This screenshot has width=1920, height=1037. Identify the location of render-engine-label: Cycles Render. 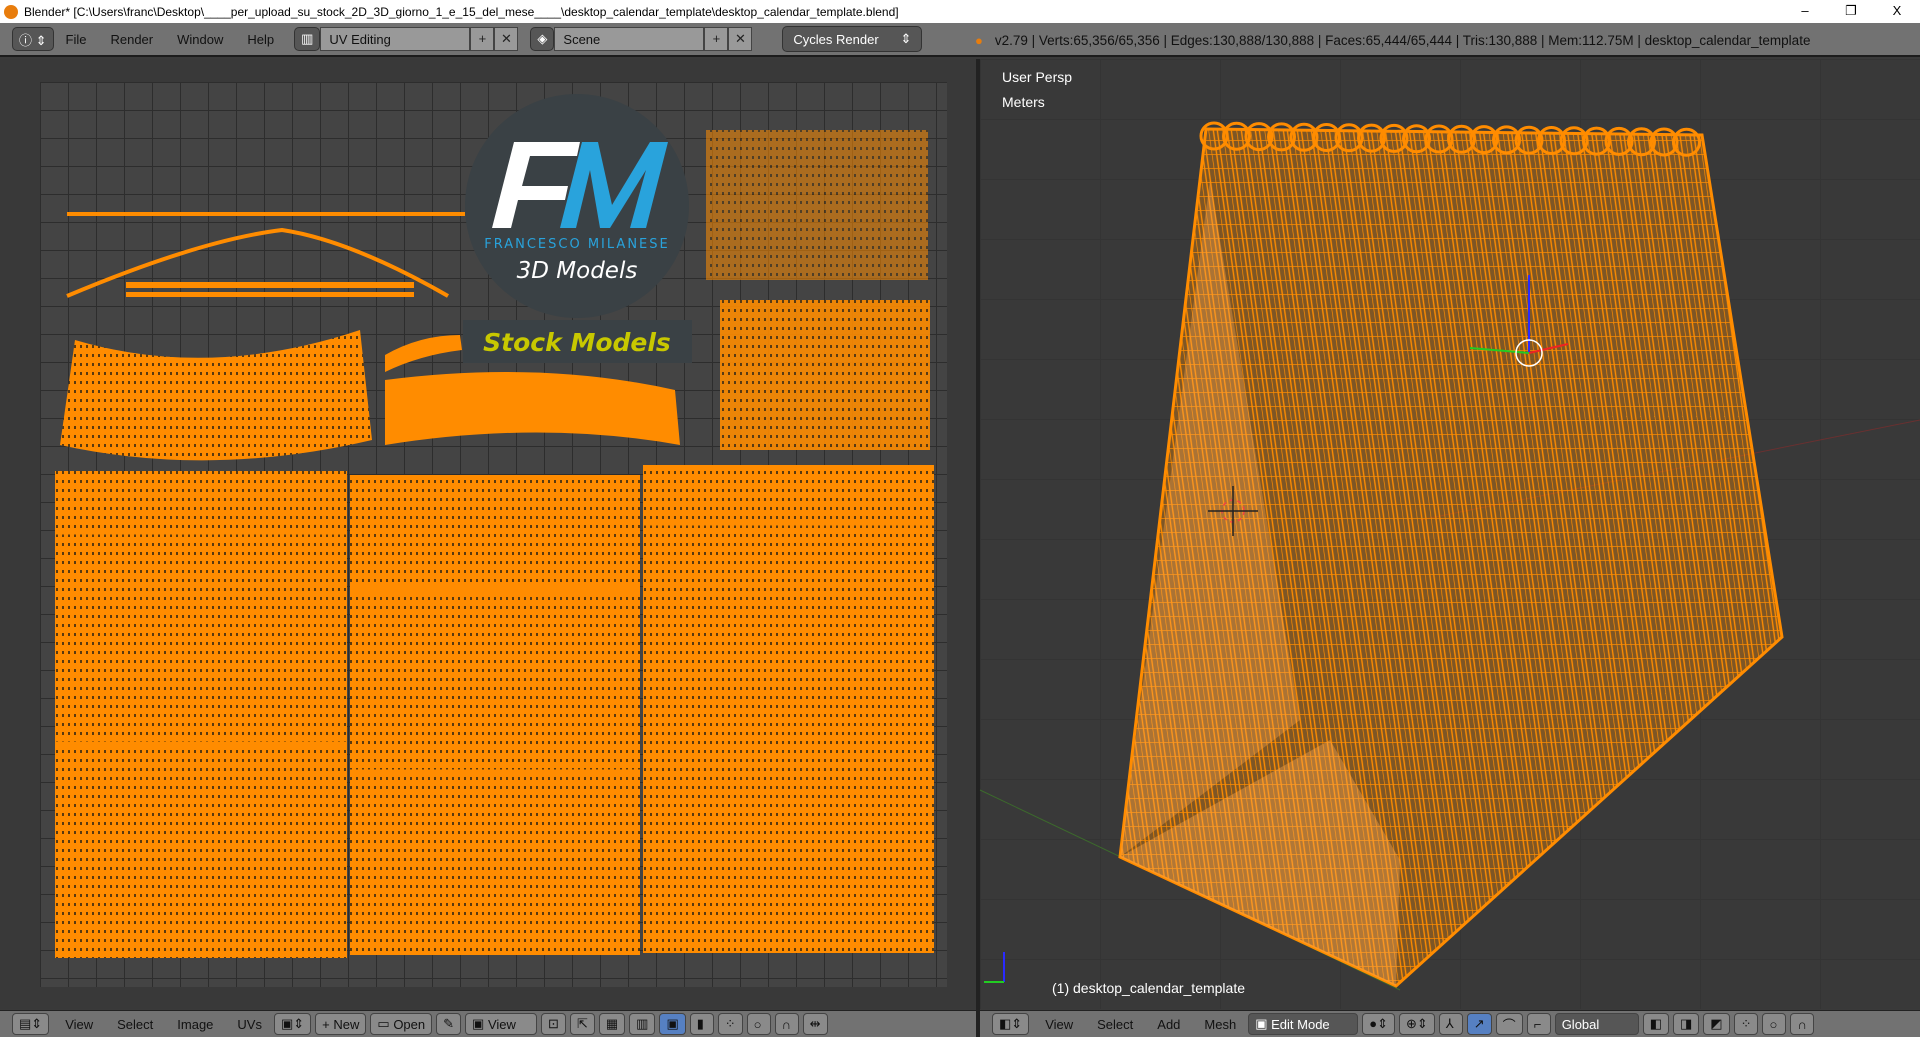
(836, 39).